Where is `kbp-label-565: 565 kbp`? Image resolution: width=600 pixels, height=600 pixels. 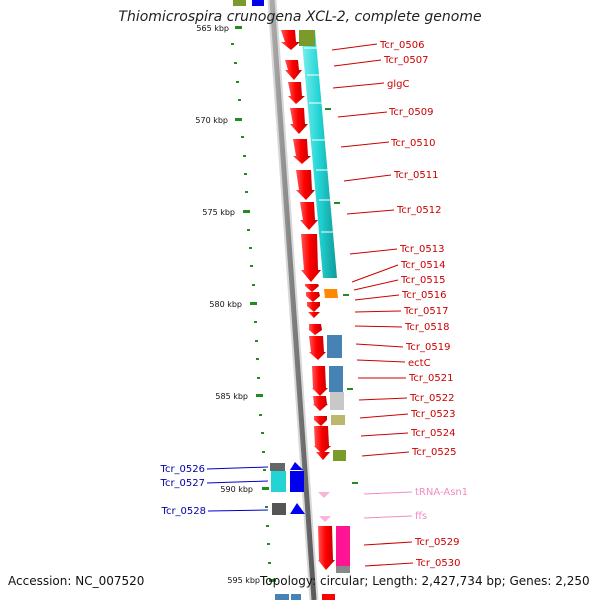 kbp-label-565: 565 kbp is located at coordinates (212, 28).